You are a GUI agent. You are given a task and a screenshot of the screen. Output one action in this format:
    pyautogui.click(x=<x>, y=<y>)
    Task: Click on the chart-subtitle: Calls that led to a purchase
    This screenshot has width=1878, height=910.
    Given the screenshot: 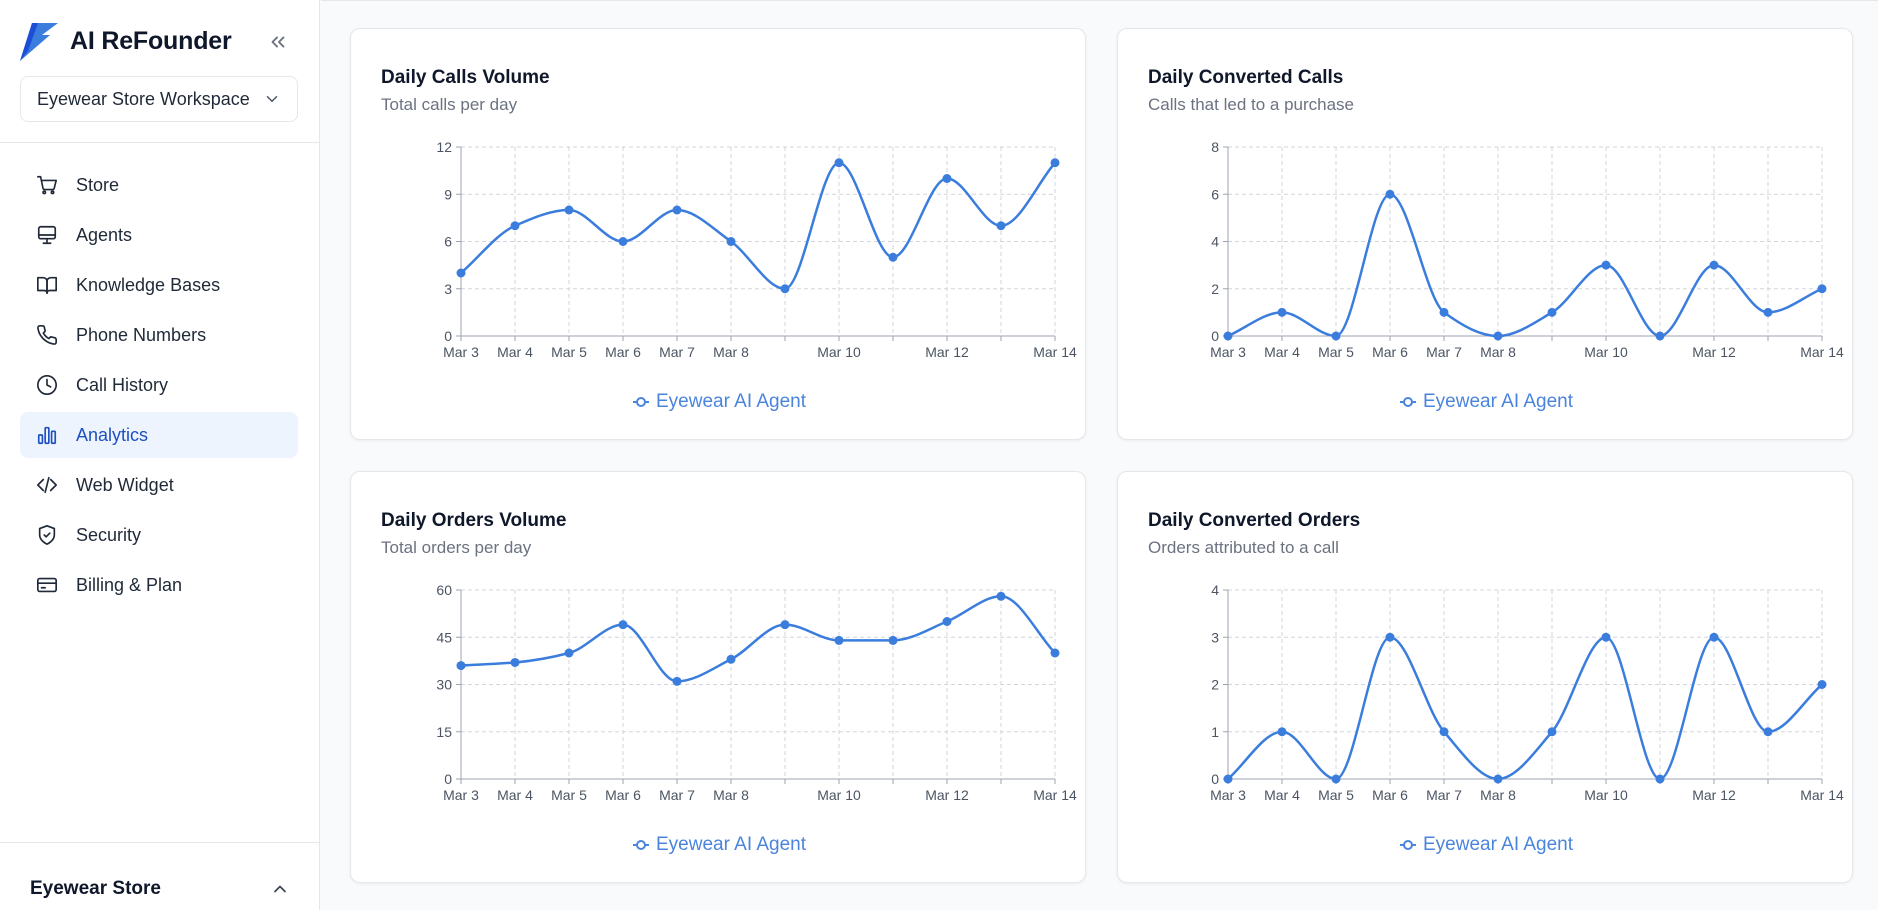 What is the action you would take?
    pyautogui.click(x=1251, y=104)
    